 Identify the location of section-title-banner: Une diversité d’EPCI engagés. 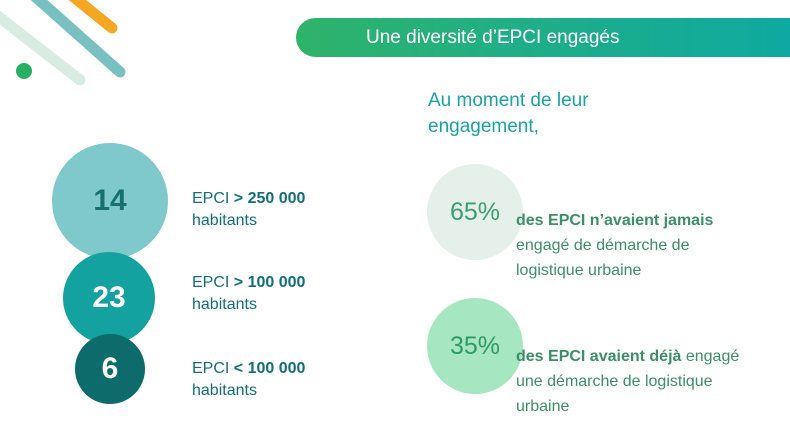
(543, 37).